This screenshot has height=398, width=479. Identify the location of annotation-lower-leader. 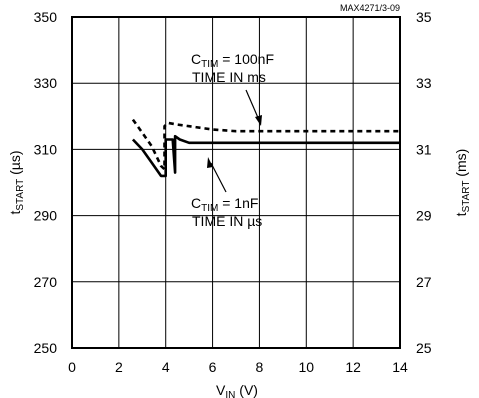
(218, 177).